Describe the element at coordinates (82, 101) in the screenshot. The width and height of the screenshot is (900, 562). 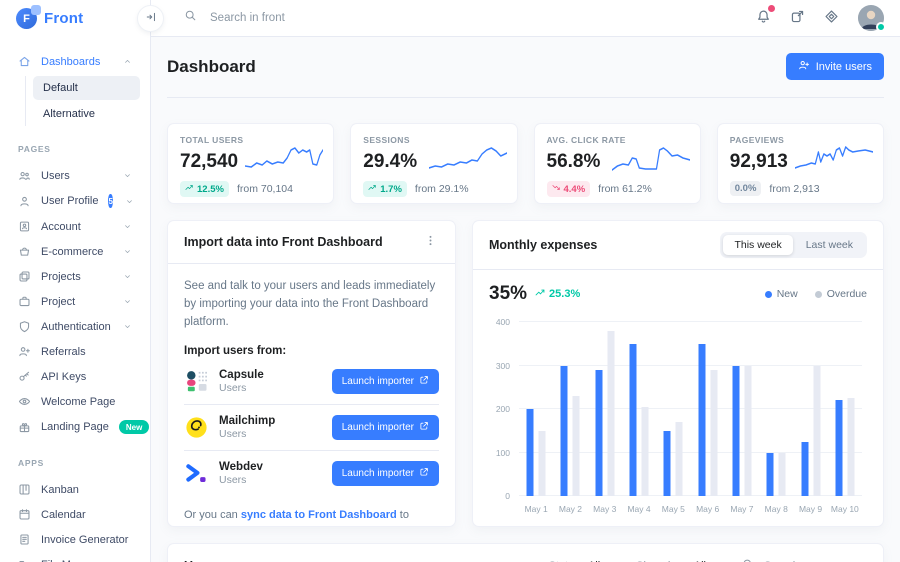
I see `sidebar-subitems: Default Alternative` at that location.